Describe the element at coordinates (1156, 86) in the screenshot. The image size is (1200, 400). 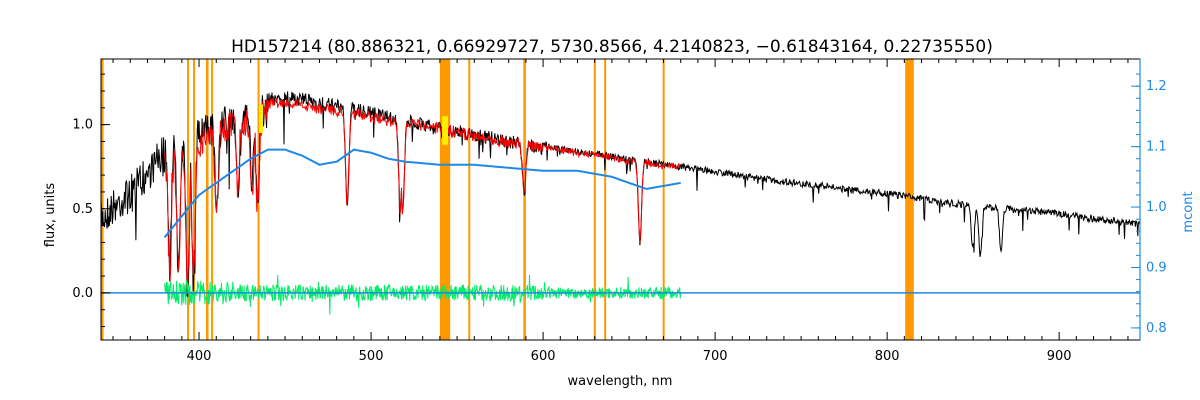
I see `y2-tick-label-4: 1.2` at that location.